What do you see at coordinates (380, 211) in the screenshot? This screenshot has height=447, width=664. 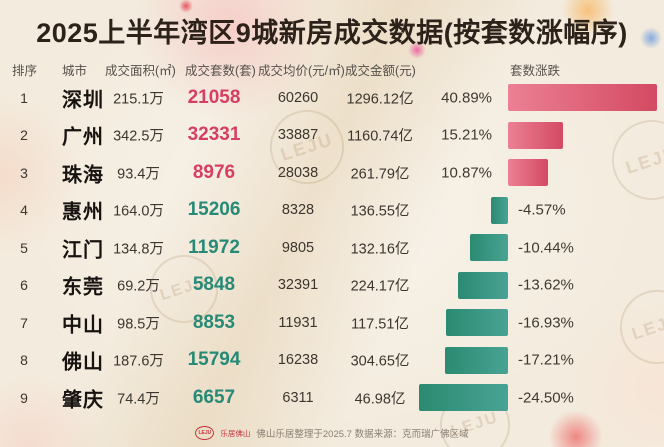 I see `amount-cell: 136.55亿` at bounding box center [380, 211].